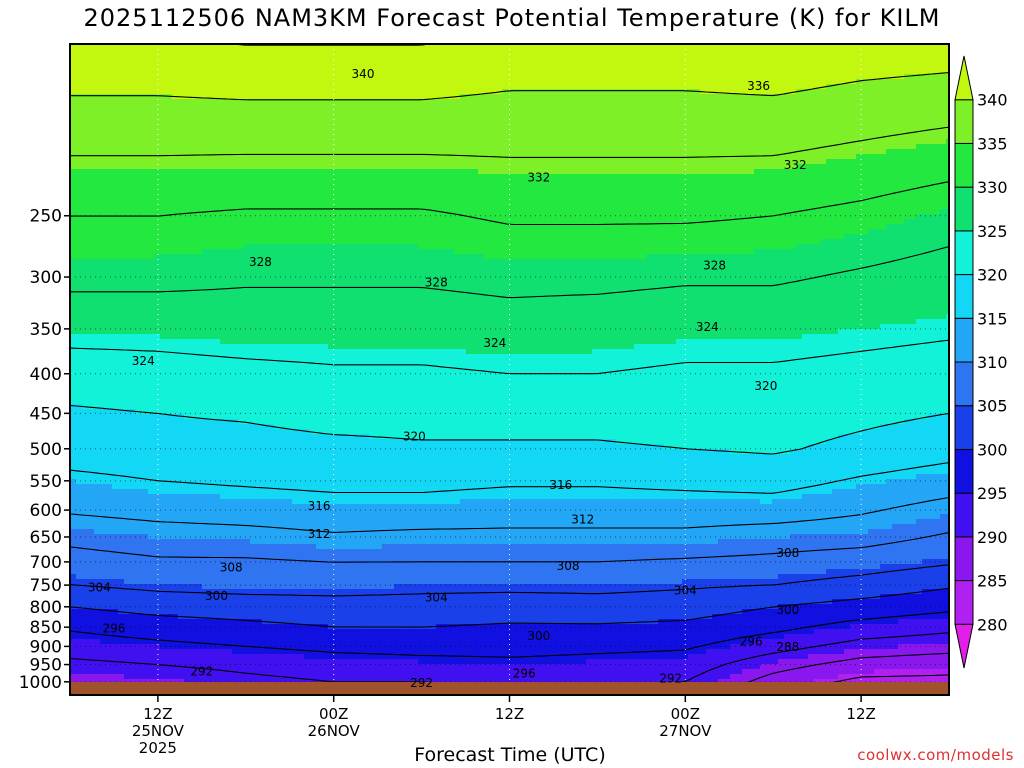 This screenshot has width=1024, height=768. I want to click on colorbar-label: 300, so click(992, 449).